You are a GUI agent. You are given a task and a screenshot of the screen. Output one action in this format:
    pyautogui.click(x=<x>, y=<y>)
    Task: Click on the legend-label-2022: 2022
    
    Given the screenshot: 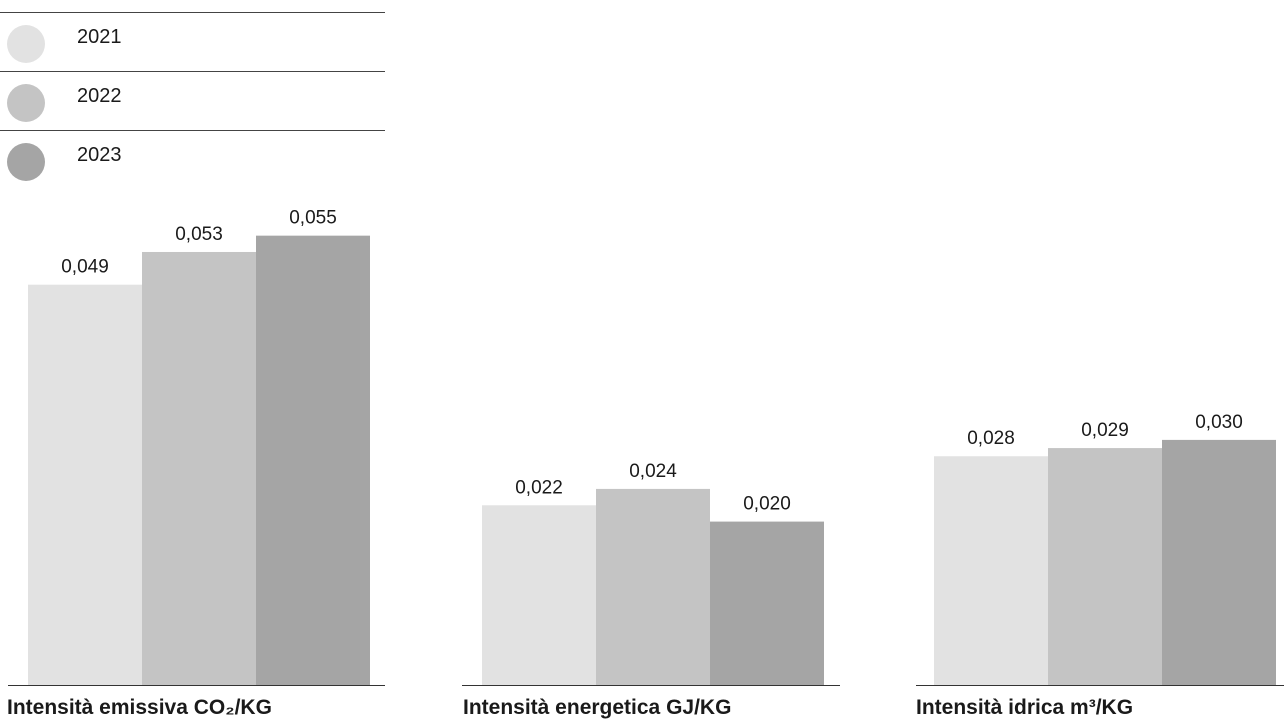 What is the action you would take?
    pyautogui.click(x=99, y=96)
    